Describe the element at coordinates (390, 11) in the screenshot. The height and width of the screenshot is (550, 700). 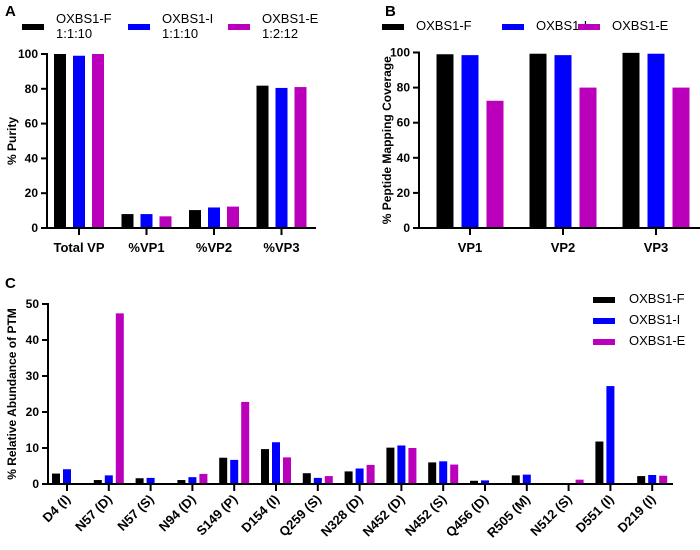
I see `panel-label: B` at that location.